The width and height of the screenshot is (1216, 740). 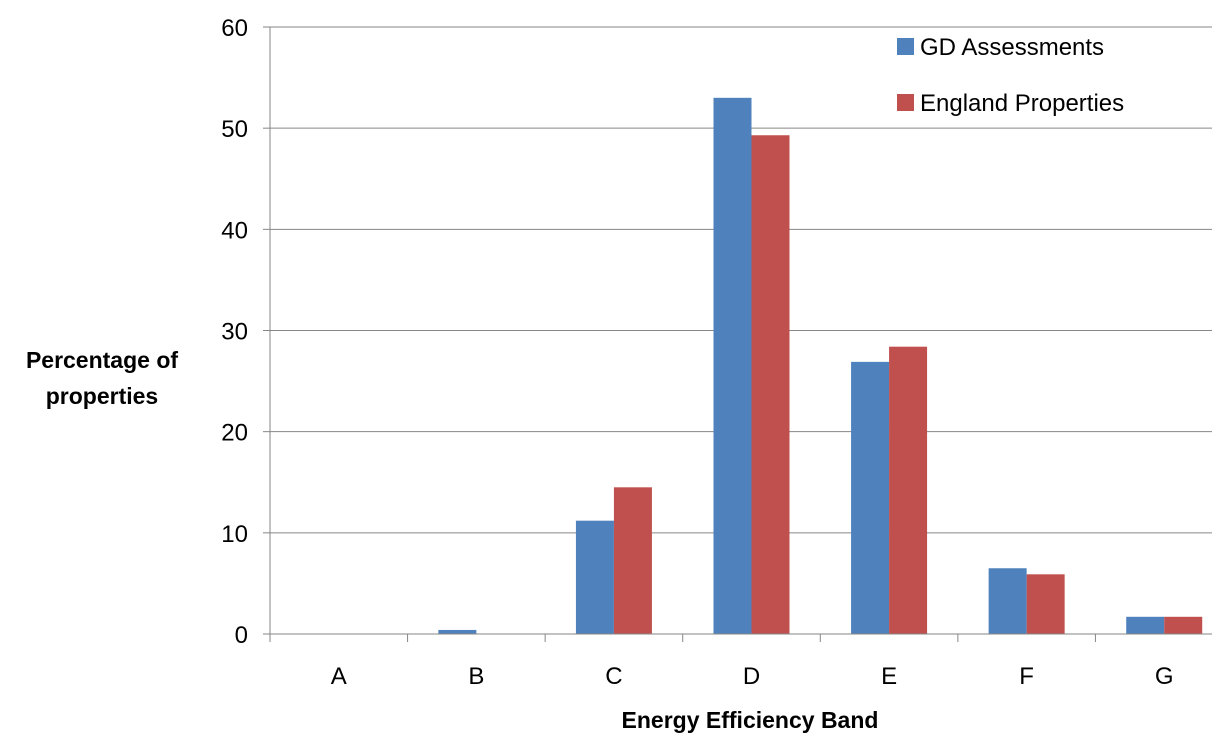 I want to click on bar-gd-assessments-D, so click(x=732, y=366).